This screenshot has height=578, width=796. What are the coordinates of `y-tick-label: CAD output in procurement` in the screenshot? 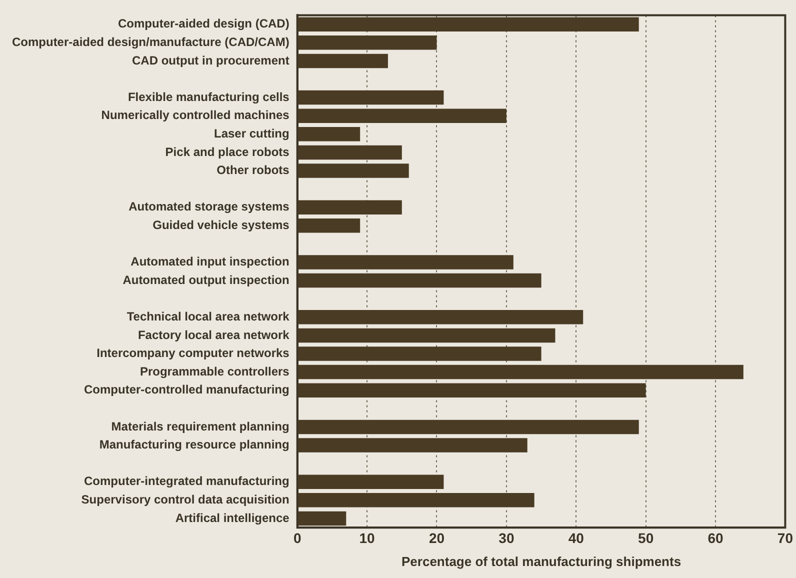 It's located at (211, 60).